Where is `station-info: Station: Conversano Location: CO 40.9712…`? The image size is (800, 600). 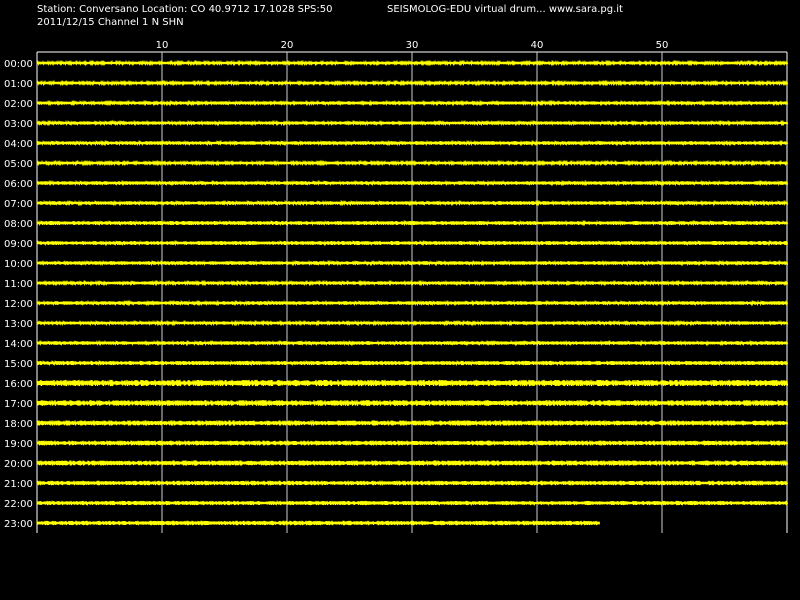
station-info: Station: Conversano Location: CO 40.9712… is located at coordinates (185, 9).